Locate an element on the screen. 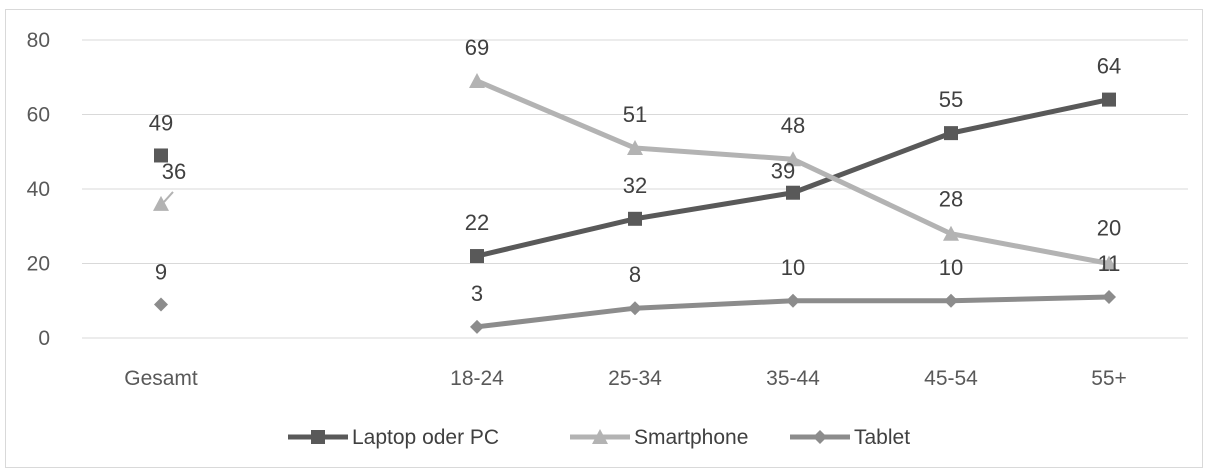  legend-item: Smartphone is located at coordinates (659, 437).